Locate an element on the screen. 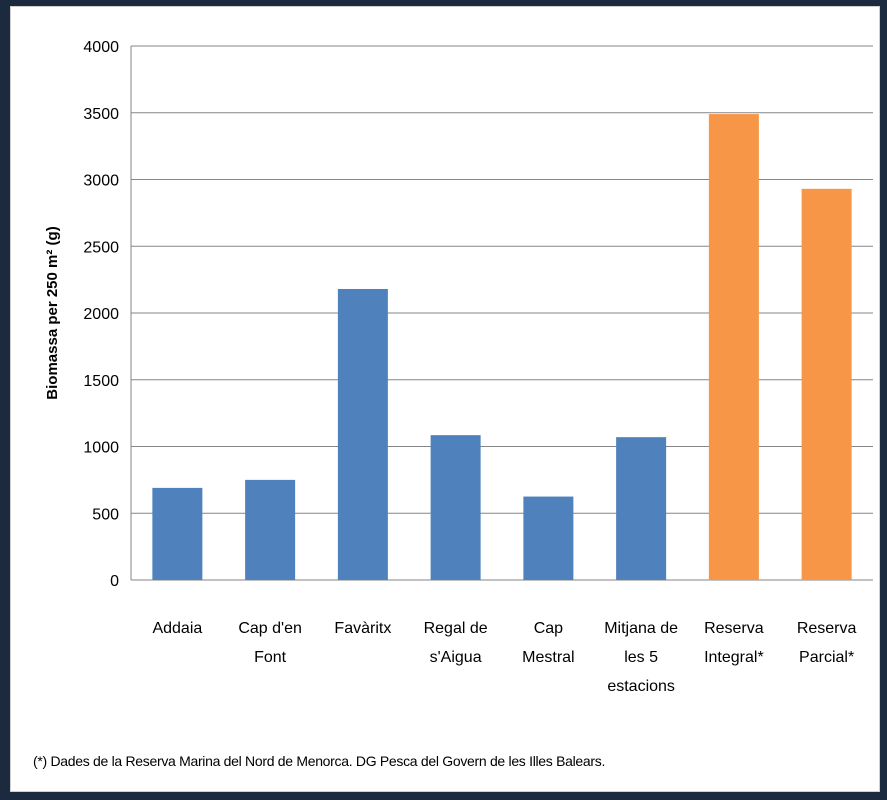  x-category-label: Reserva Parcial* is located at coordinates (827, 643).